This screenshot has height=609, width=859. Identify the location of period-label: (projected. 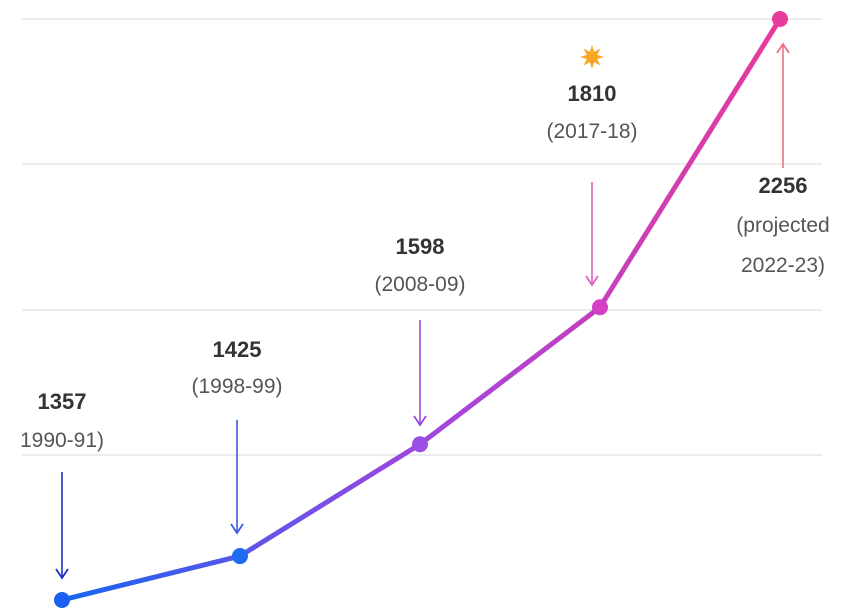
(782, 225).